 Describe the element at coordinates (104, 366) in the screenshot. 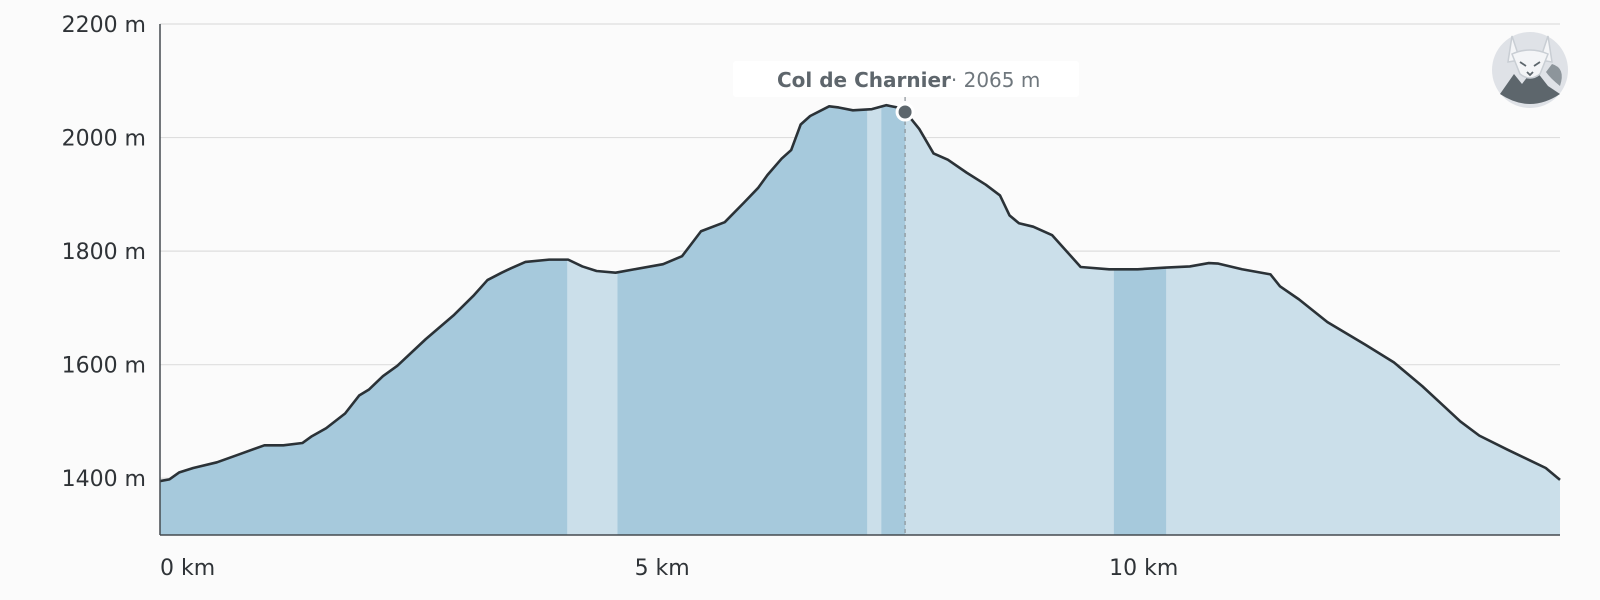

I see `y-tick-label-1: 1600 m` at that location.